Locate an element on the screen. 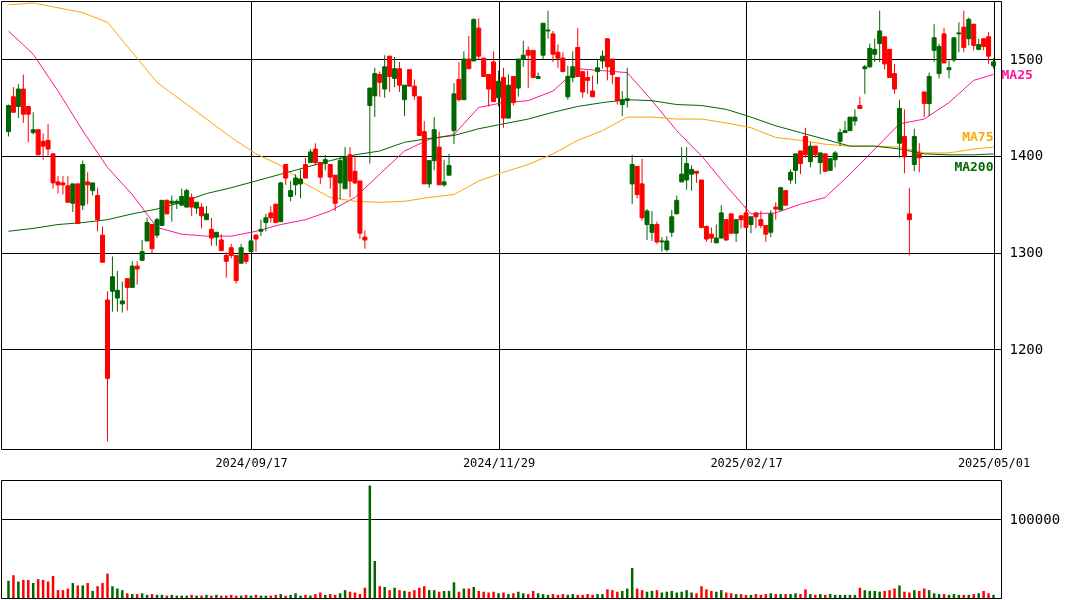  x-tick-label: 2025/05/01 is located at coordinates (994, 462).